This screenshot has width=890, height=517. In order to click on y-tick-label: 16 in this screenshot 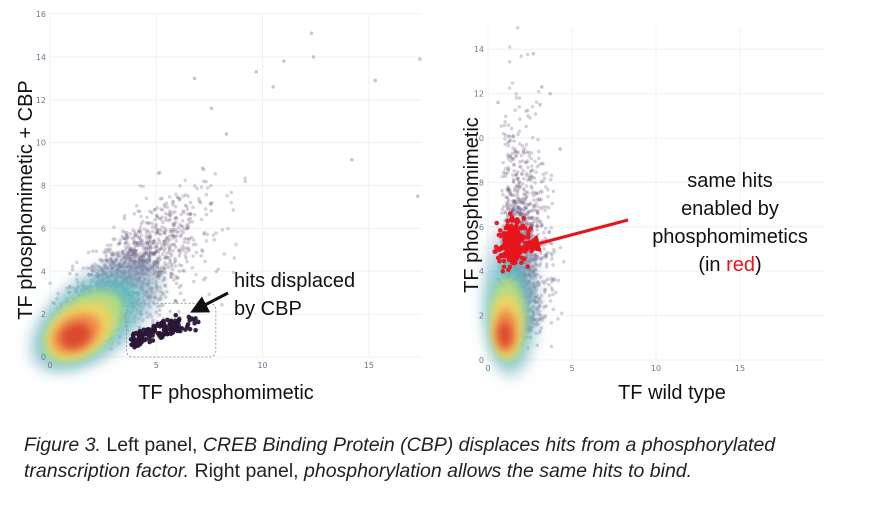, I will do `click(41, 14)`.